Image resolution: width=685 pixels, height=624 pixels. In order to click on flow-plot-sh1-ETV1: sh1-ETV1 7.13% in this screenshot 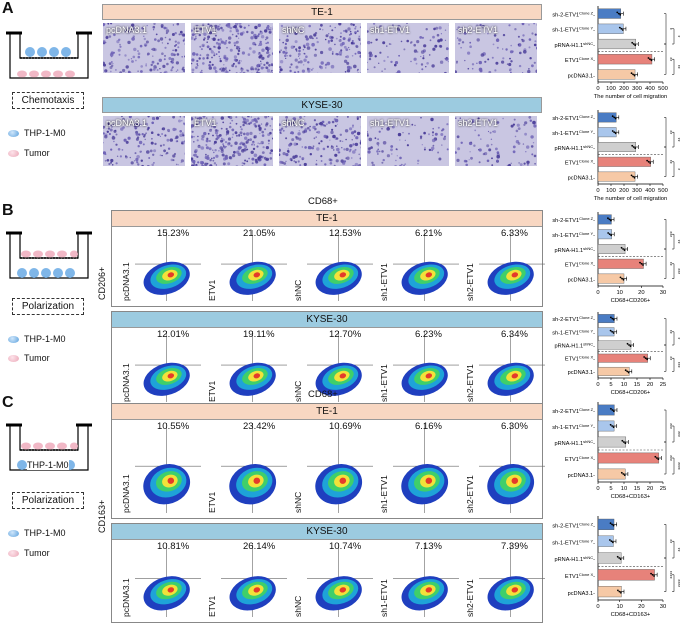, I will do `click(419, 580)`.